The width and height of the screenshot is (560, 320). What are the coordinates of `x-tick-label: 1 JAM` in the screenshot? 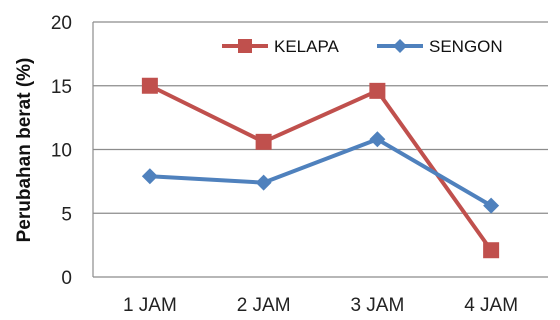 It's located at (150, 305).